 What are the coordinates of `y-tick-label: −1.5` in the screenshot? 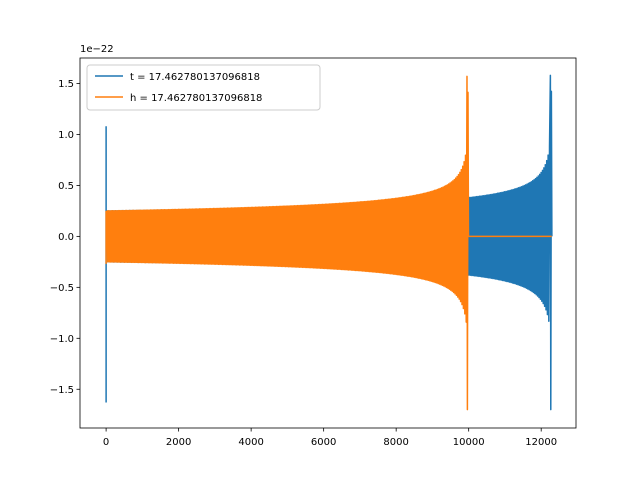 It's located at (62, 390).